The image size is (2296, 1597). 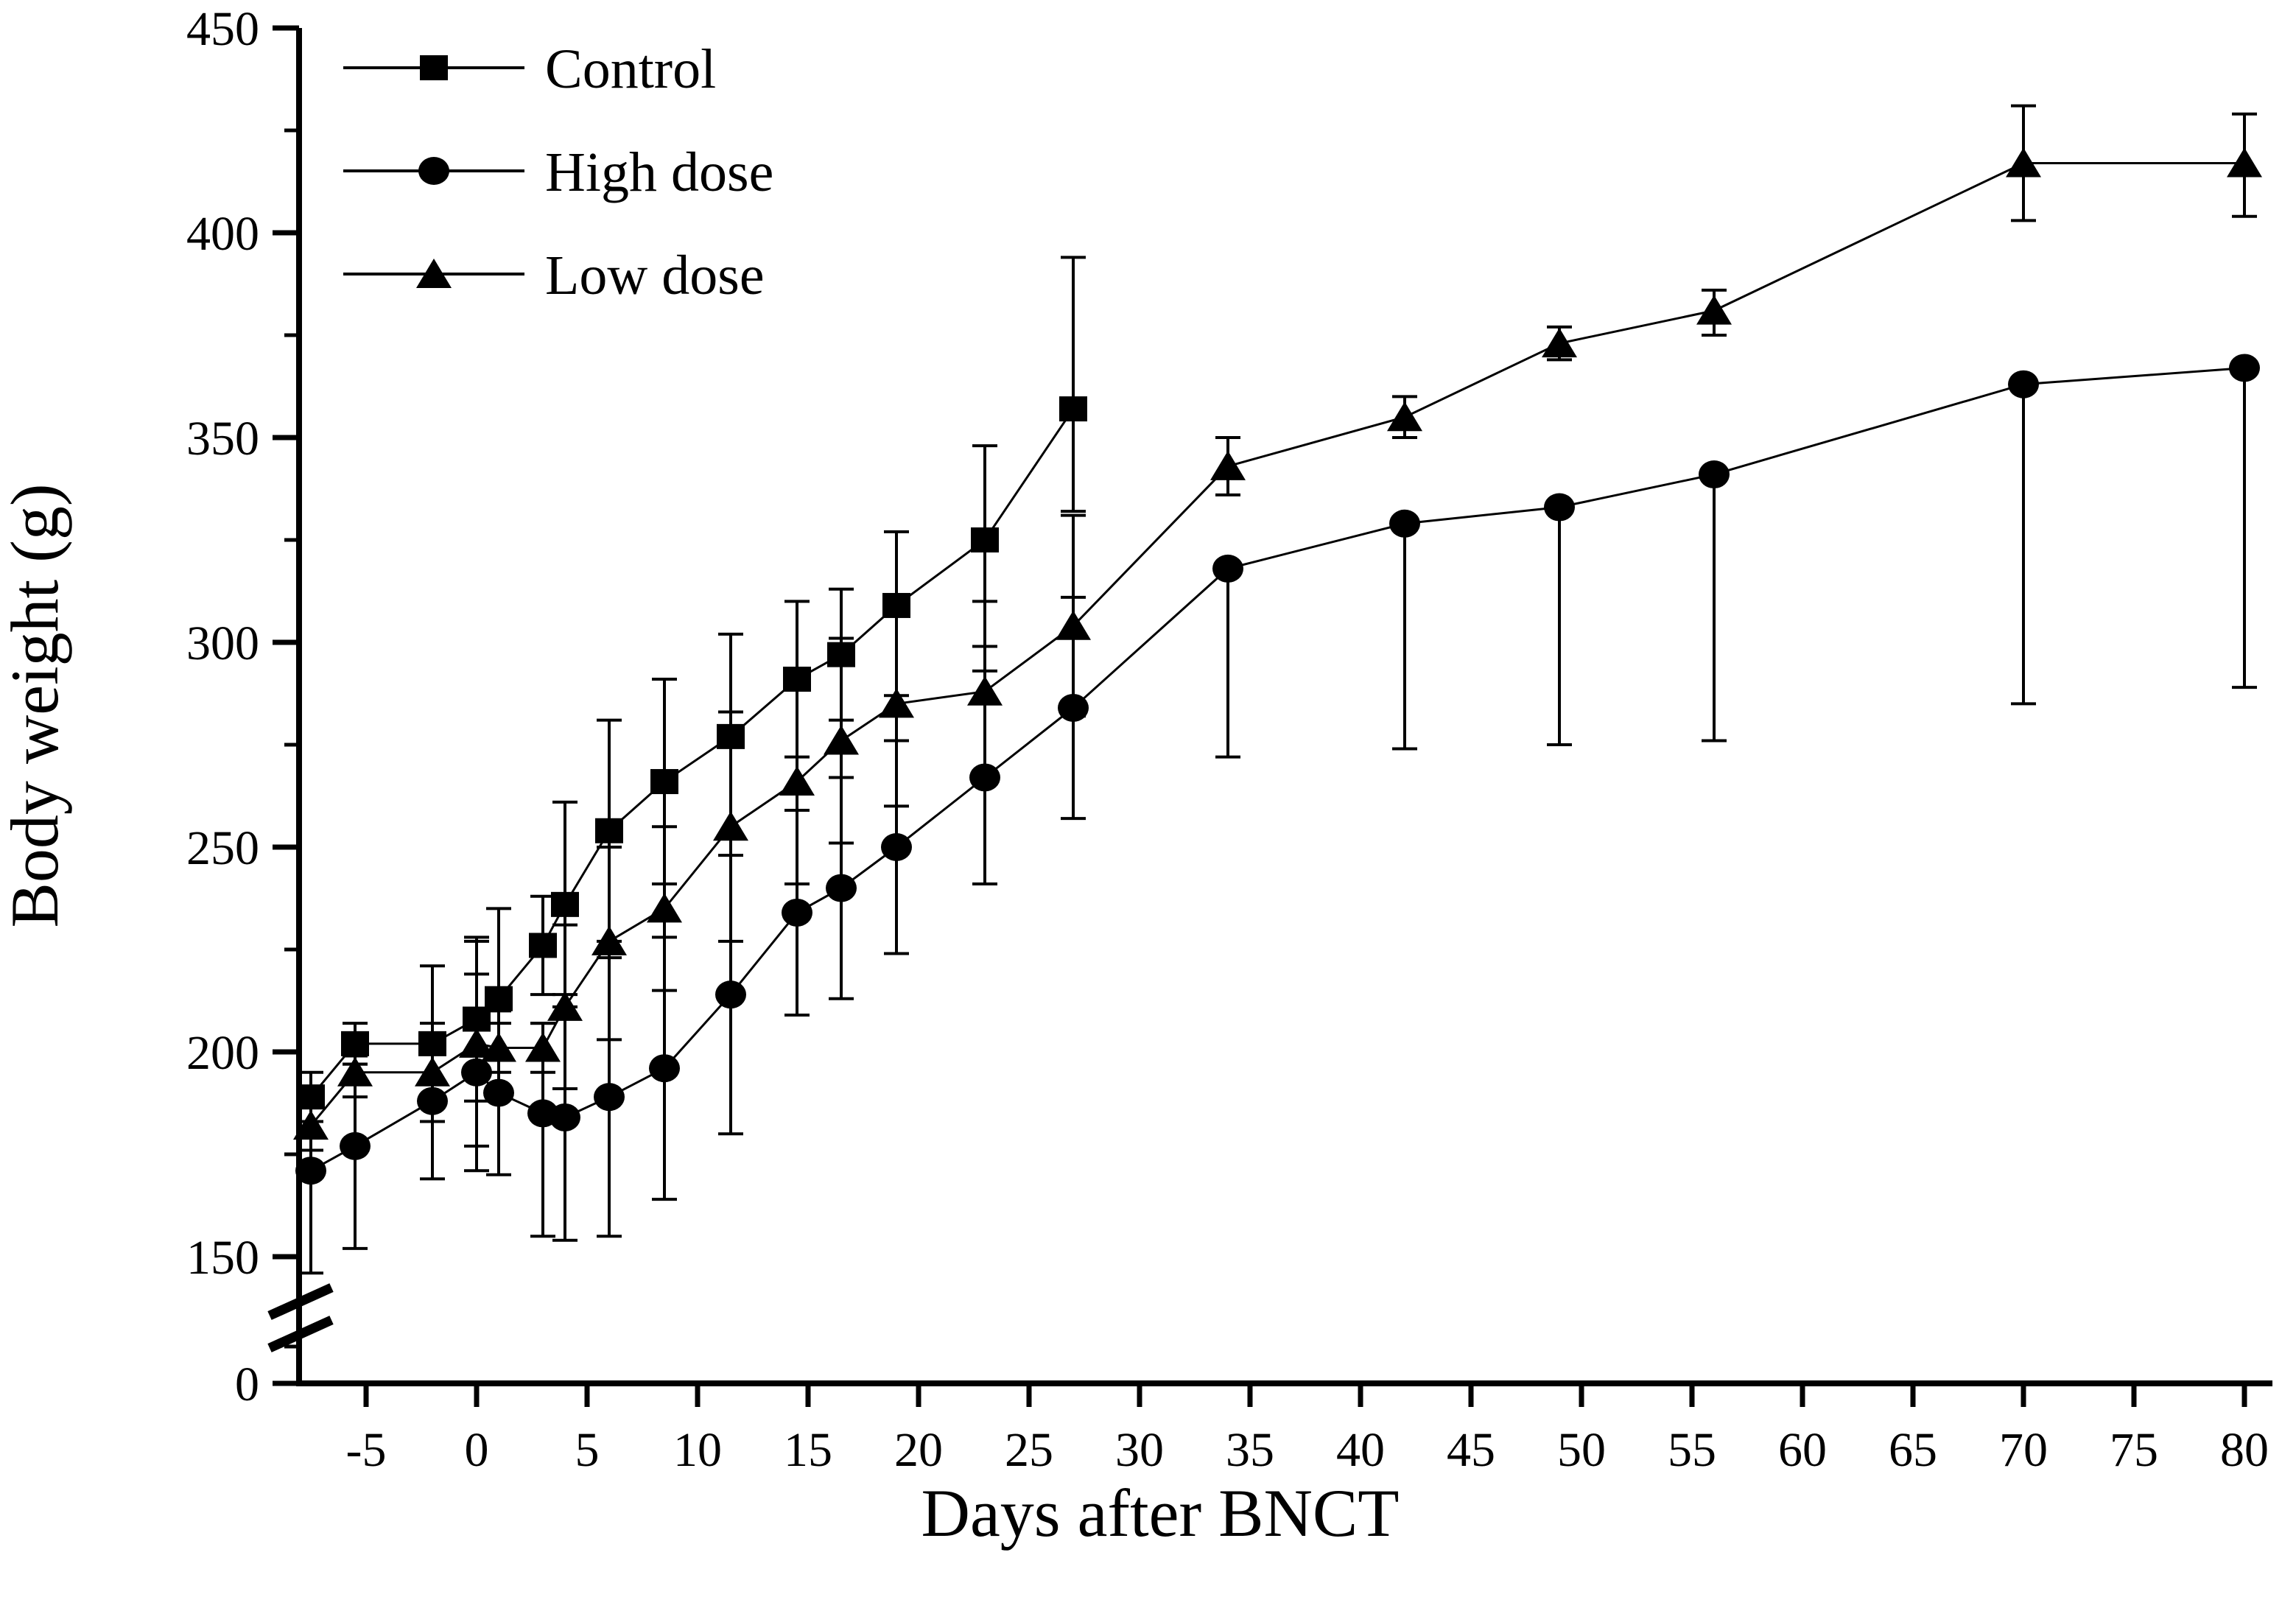 I want to click on x-tick-label: 50, so click(x=1581, y=1450).